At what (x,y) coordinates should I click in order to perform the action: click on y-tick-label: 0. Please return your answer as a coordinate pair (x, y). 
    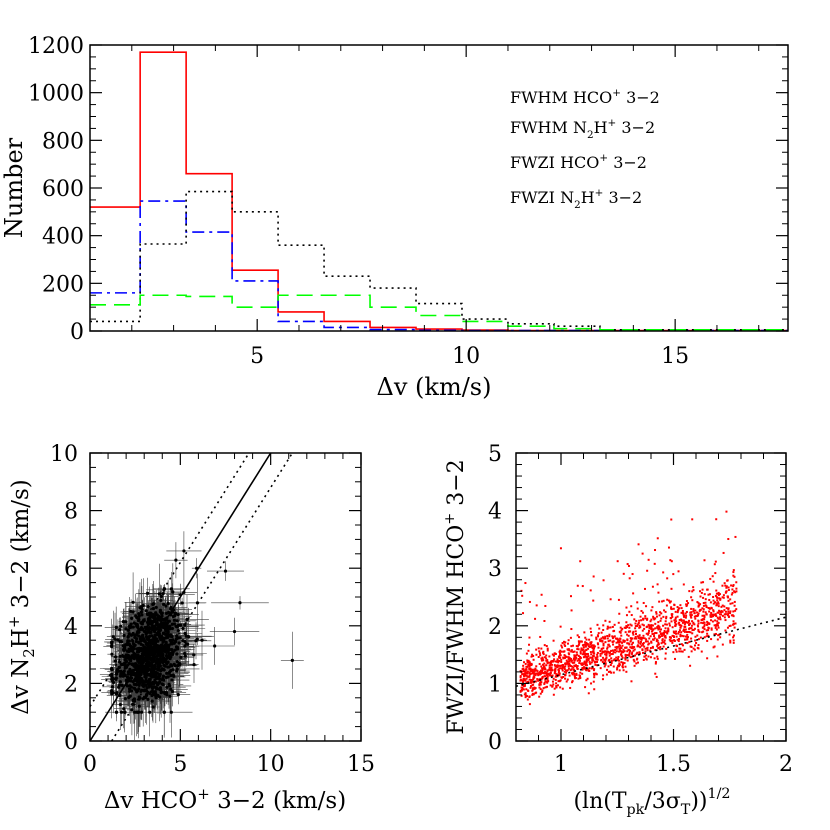
    Looking at the image, I should click on (77, 332).